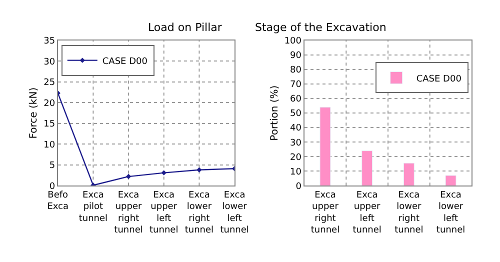 This screenshot has height=262, width=500. Describe the element at coordinates (50, 125) in the screenshot. I see `y-tick-label: 15` at that location.